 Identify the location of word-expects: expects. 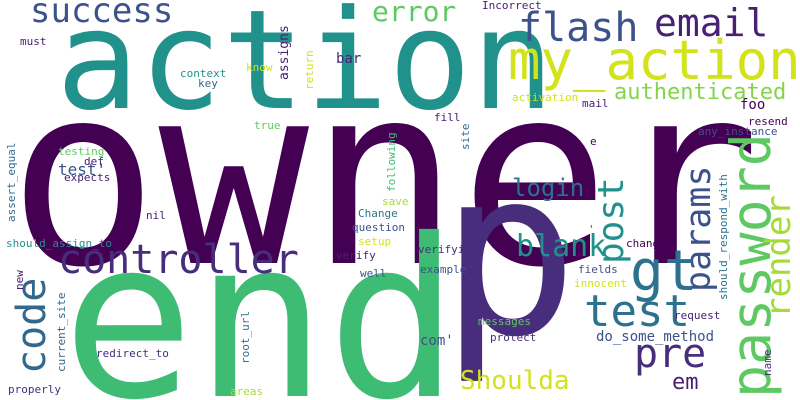
(87, 177).